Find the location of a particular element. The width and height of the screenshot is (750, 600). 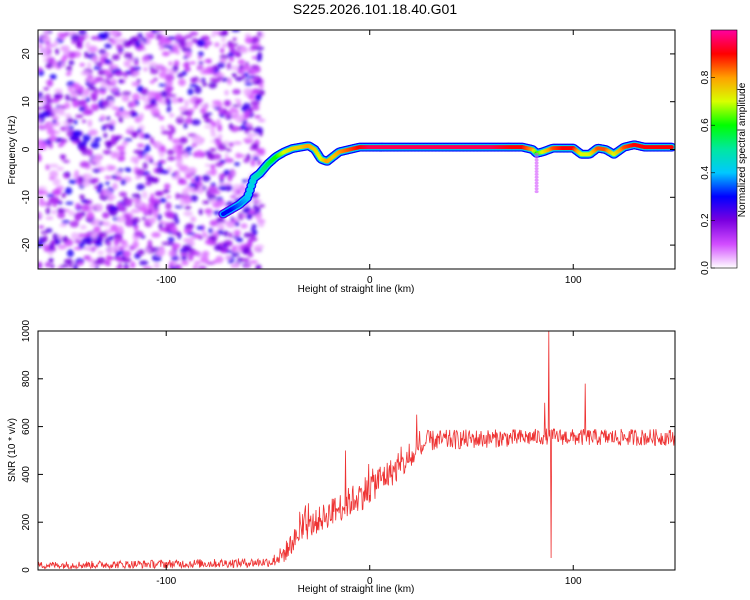

figure-title: S225.2026.101.18.40.G01 is located at coordinates (375, 9).